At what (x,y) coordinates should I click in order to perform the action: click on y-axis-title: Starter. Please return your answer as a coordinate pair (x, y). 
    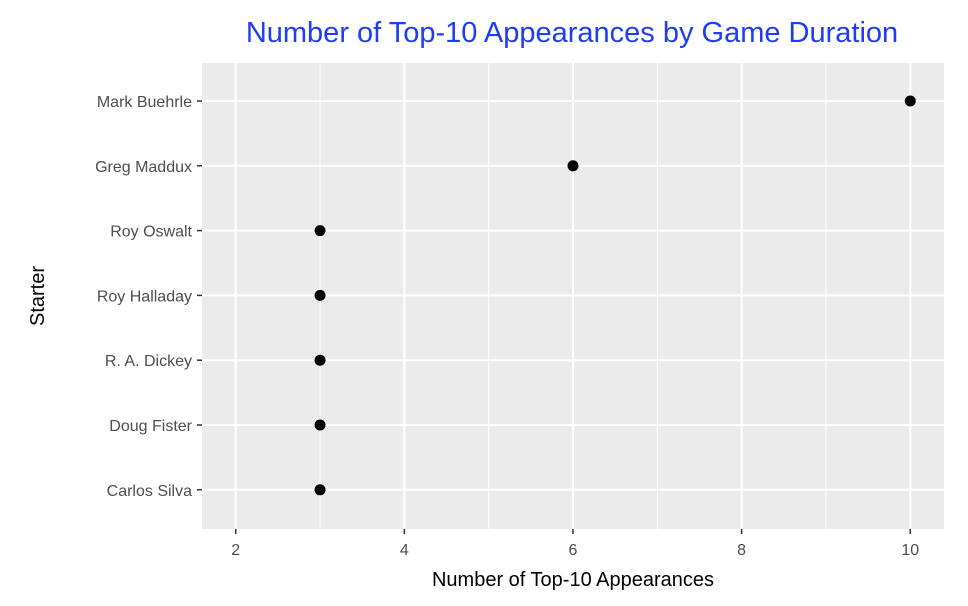
    Looking at the image, I should click on (38, 296).